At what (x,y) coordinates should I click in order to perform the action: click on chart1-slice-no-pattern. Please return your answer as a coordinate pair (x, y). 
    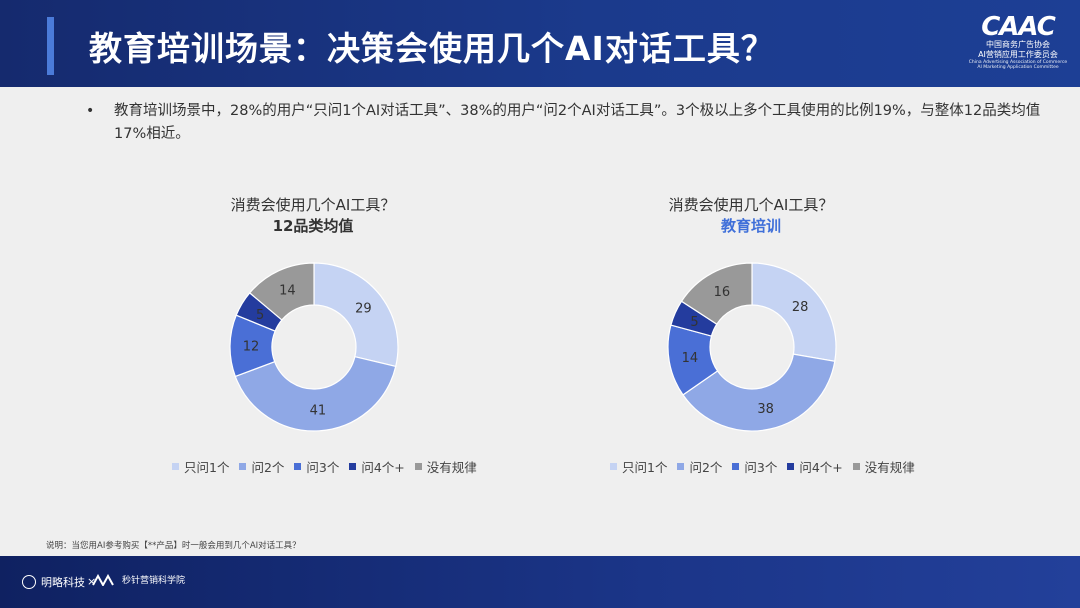
    Looking at the image, I should click on (281, 291).